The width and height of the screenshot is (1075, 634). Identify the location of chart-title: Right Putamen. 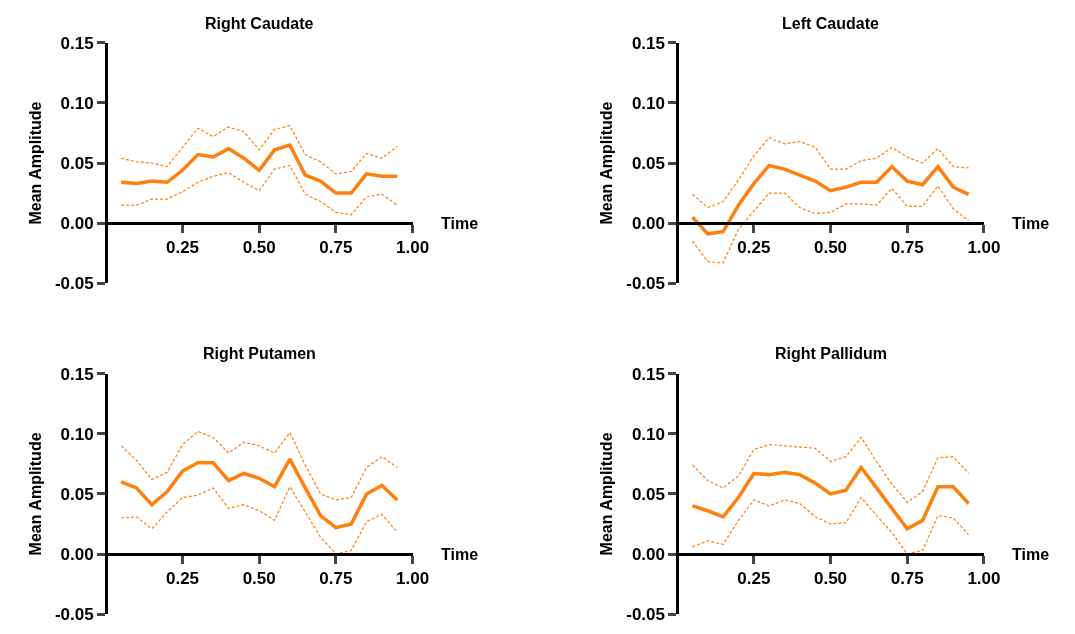
(259, 353).